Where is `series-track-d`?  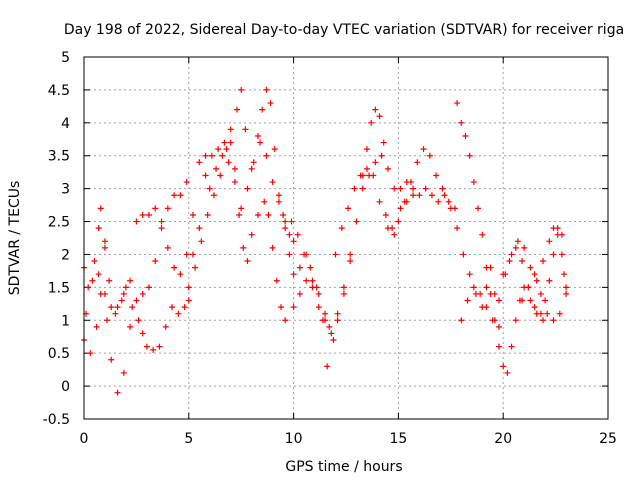 series-track-d is located at coordinates (237, 231).